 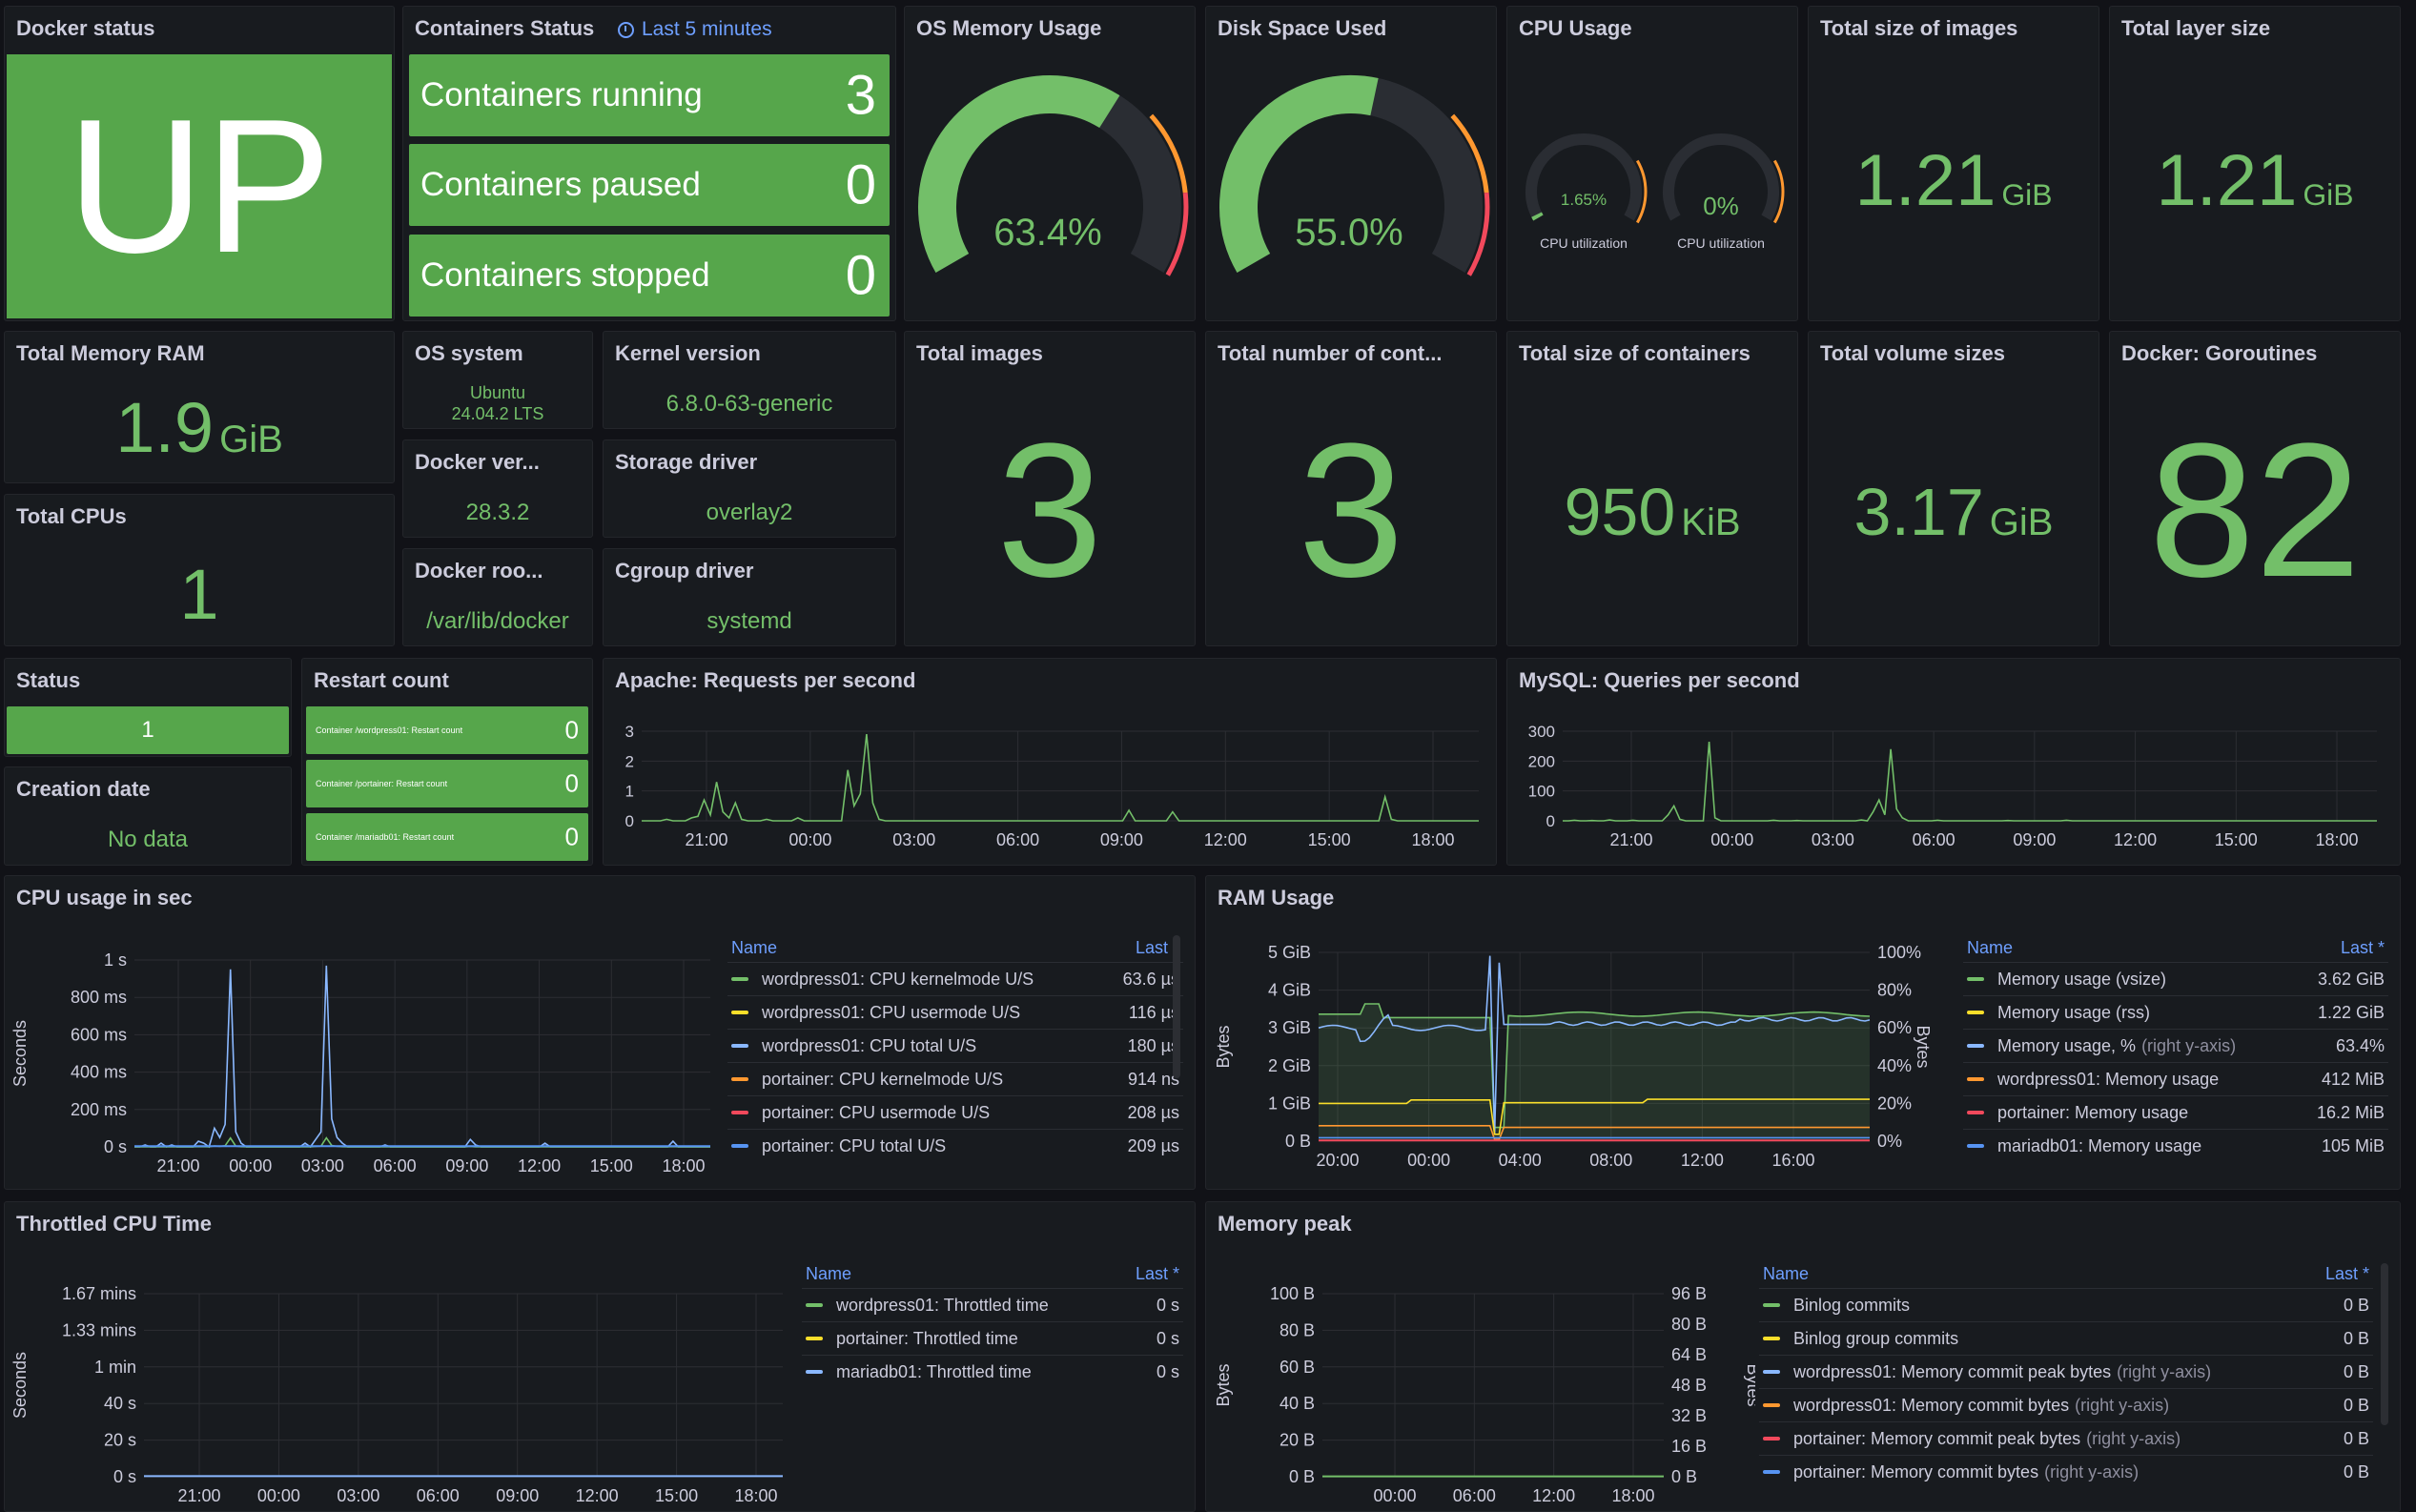 What do you see at coordinates (686, 462) in the screenshot?
I see `panel-title: Storage driver` at bounding box center [686, 462].